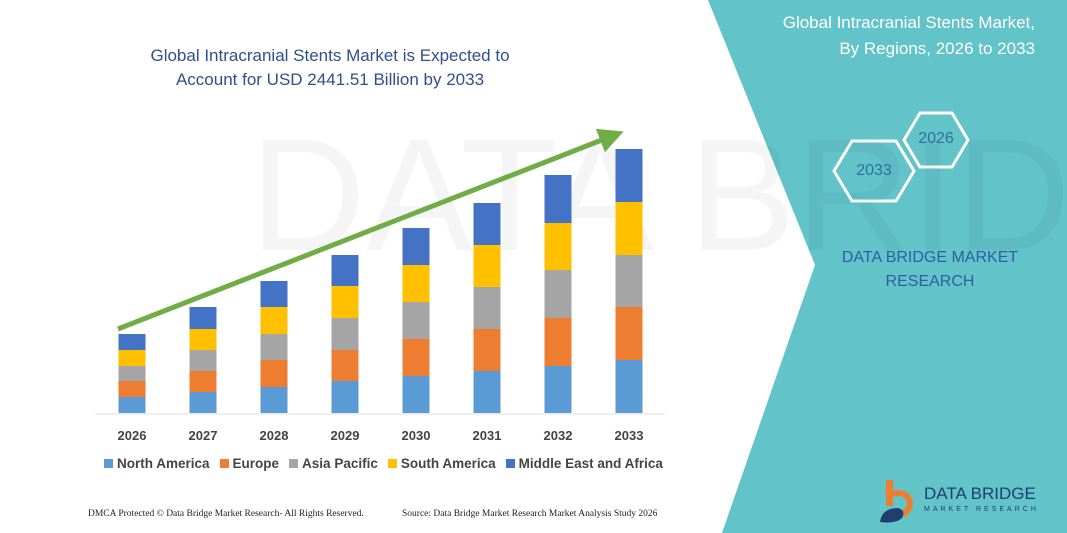 The height and width of the screenshot is (533, 1067). What do you see at coordinates (274, 347) in the screenshot?
I see `bar-segment-2028-asia-pacific` at bounding box center [274, 347].